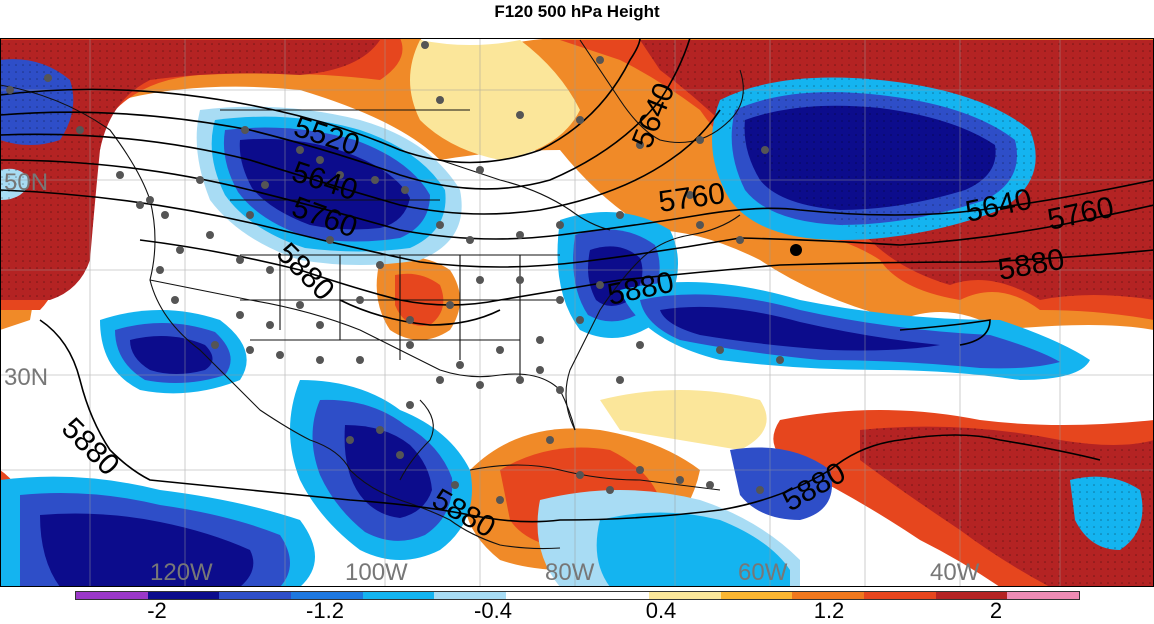  I want to click on colorbar-tick-label: 0.4, so click(661, 610).